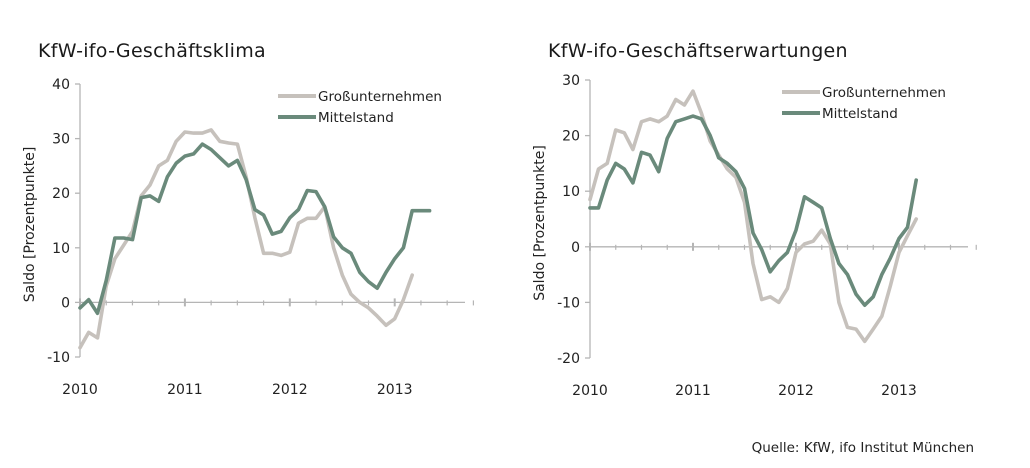 Image resolution: width=1030 pixels, height=468 pixels. I want to click on chart-title: KfW-ifo-Geschäftserwartungen, so click(698, 51).